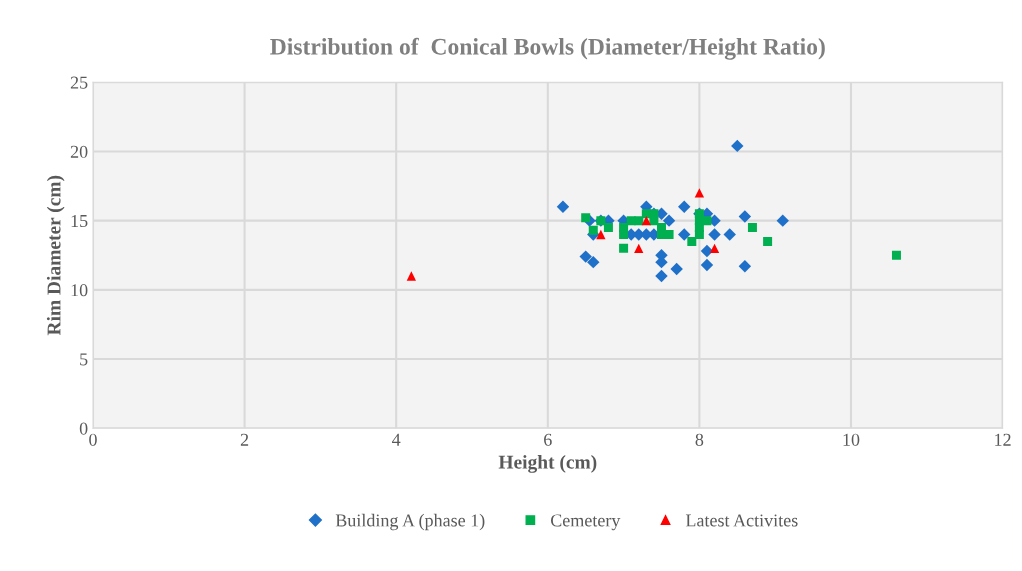  I want to click on chart-title: Distribution of Conical Bowls (Diameter/Height Ratio), so click(547, 48).